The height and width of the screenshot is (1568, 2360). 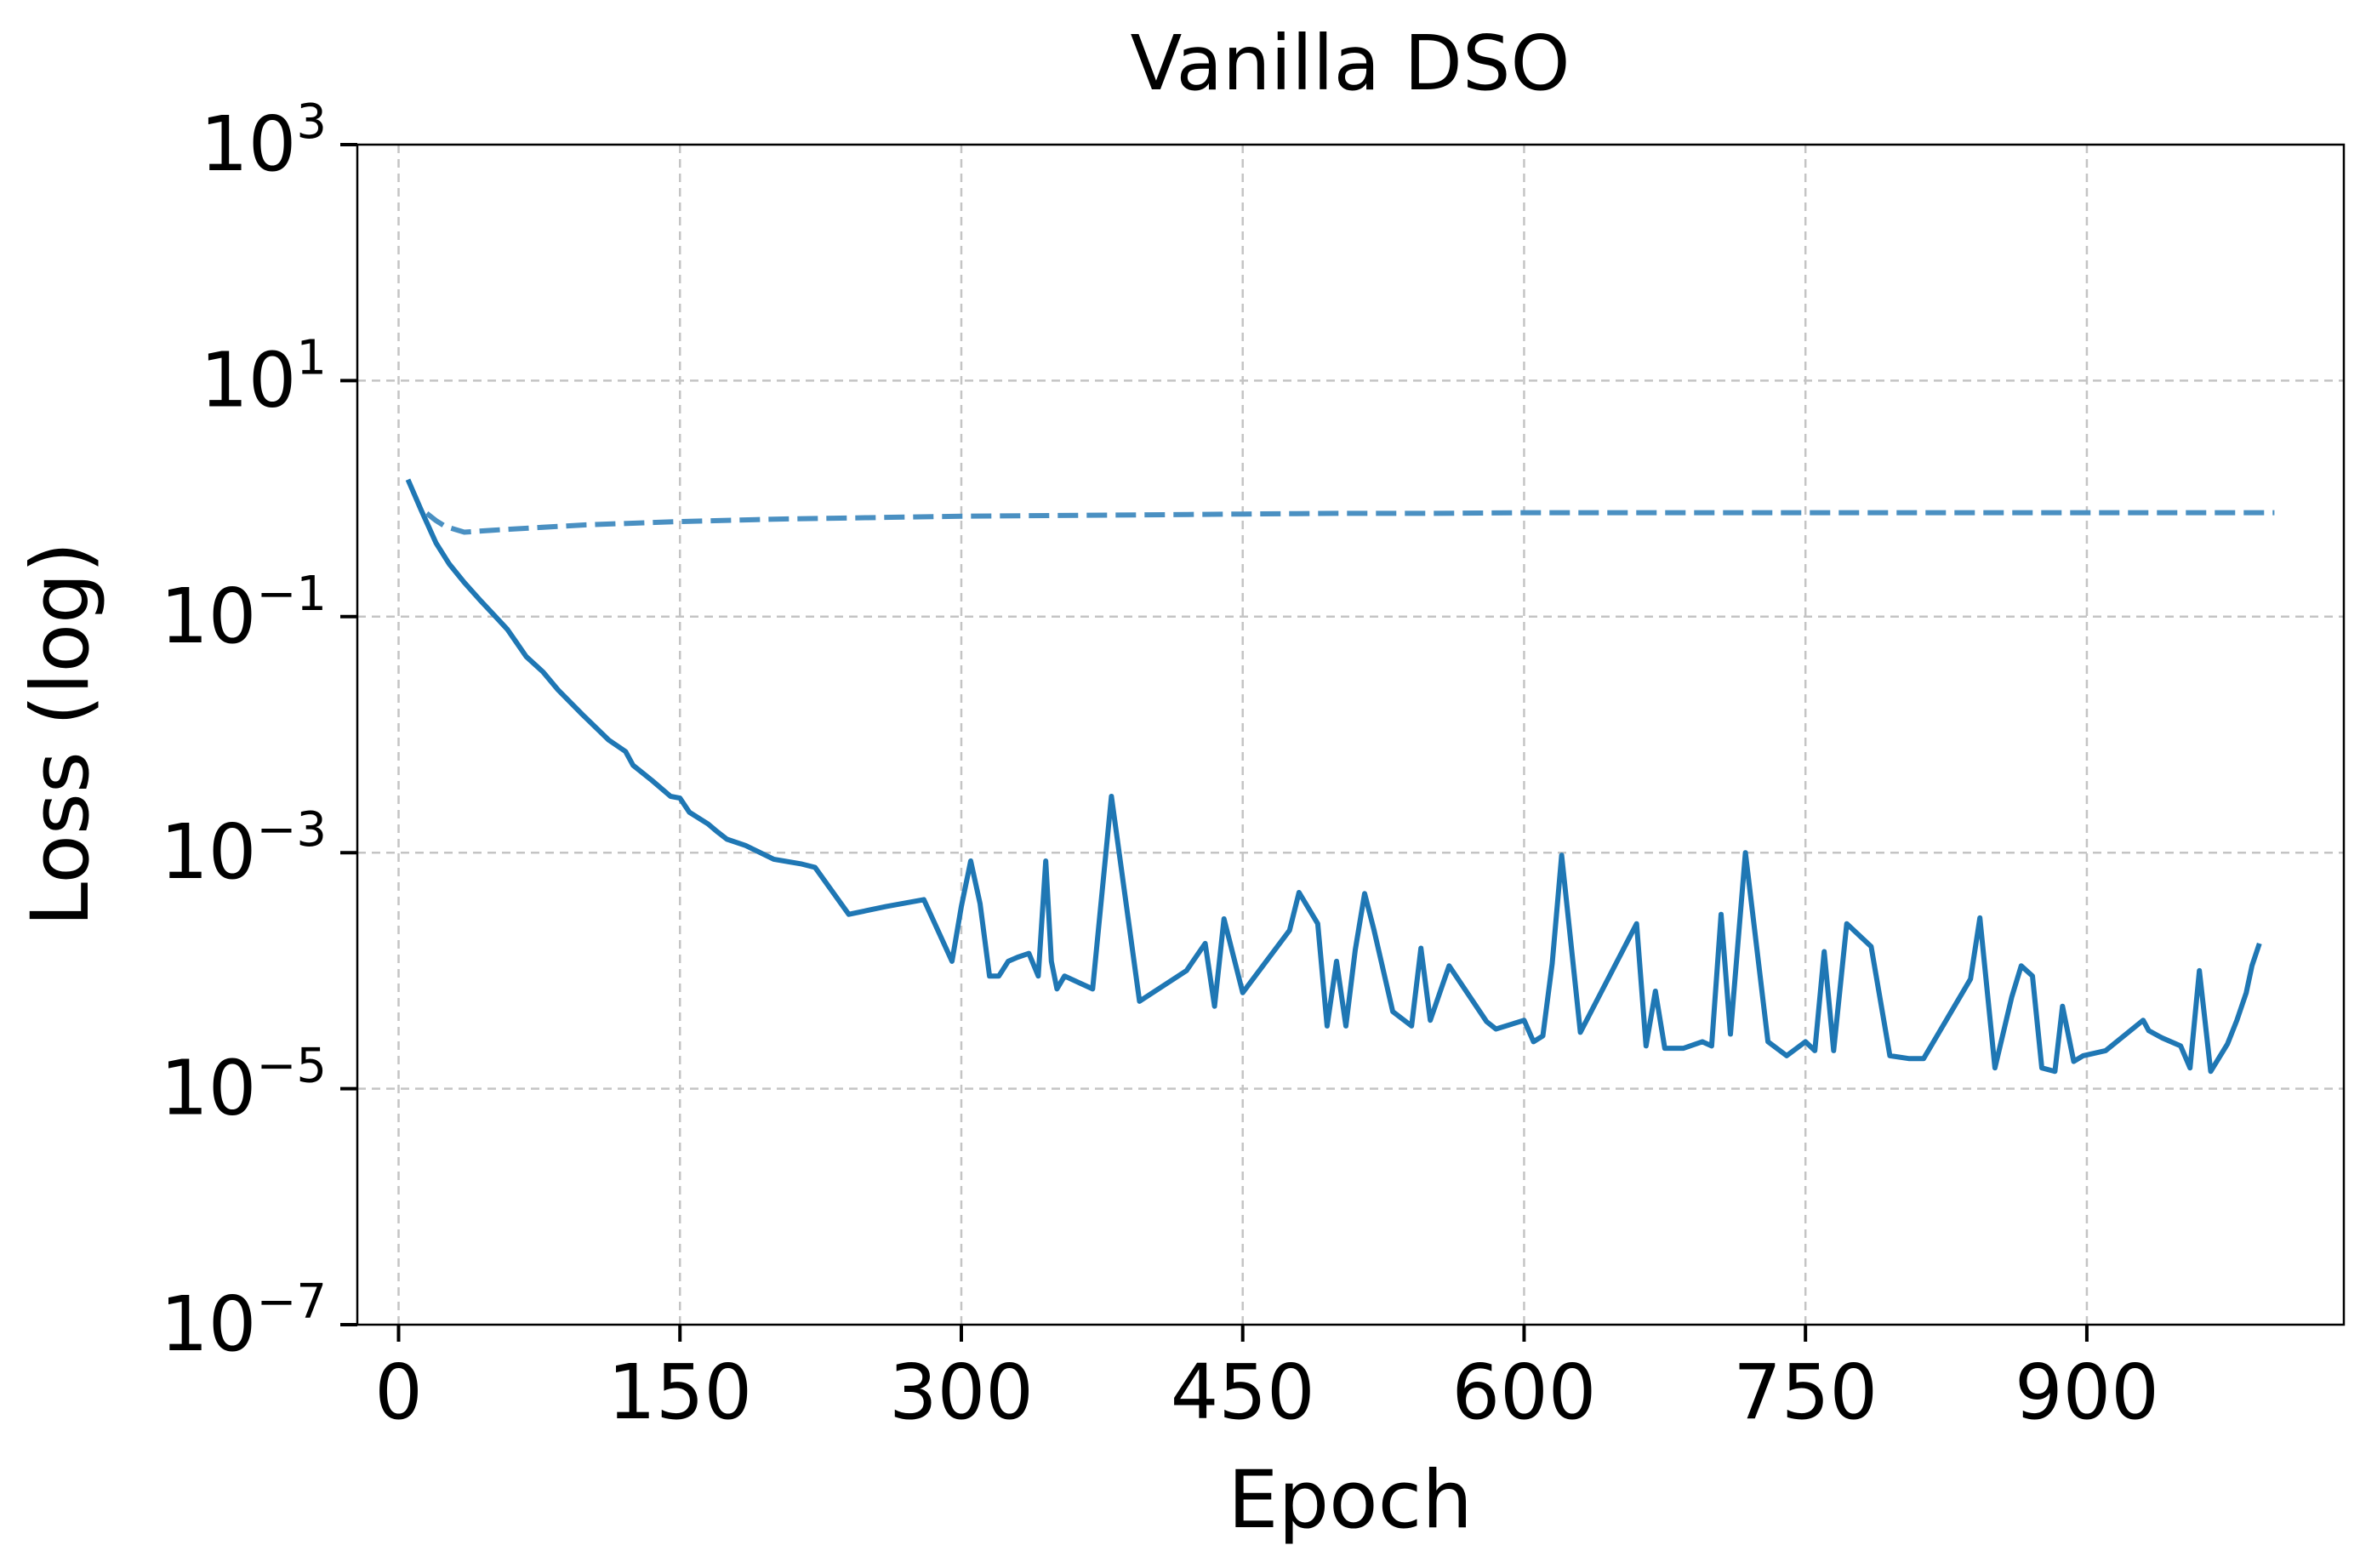 What do you see at coordinates (244, 1085) in the screenshot?
I see `y-tick-label: 10⁻⁵` at bounding box center [244, 1085].